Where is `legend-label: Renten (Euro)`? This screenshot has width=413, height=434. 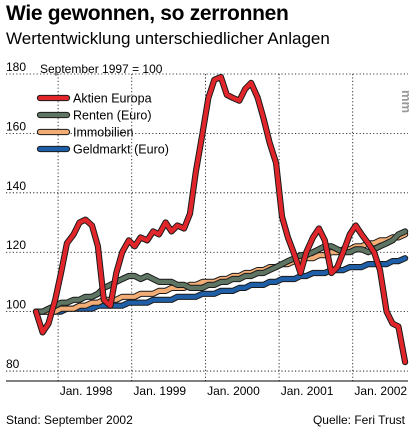
legend-label: Renten (Euro) is located at coordinates (112, 116).